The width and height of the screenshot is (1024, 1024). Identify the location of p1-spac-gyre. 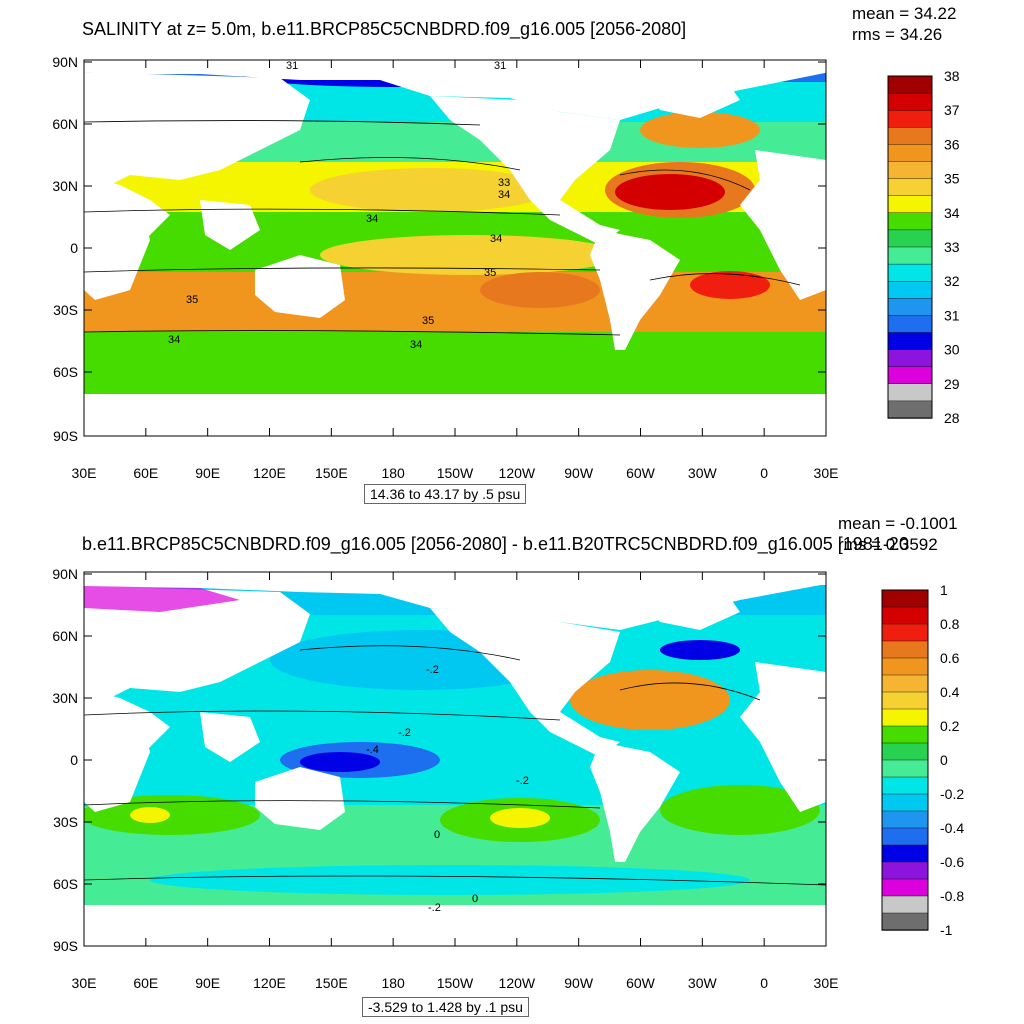
(540, 290).